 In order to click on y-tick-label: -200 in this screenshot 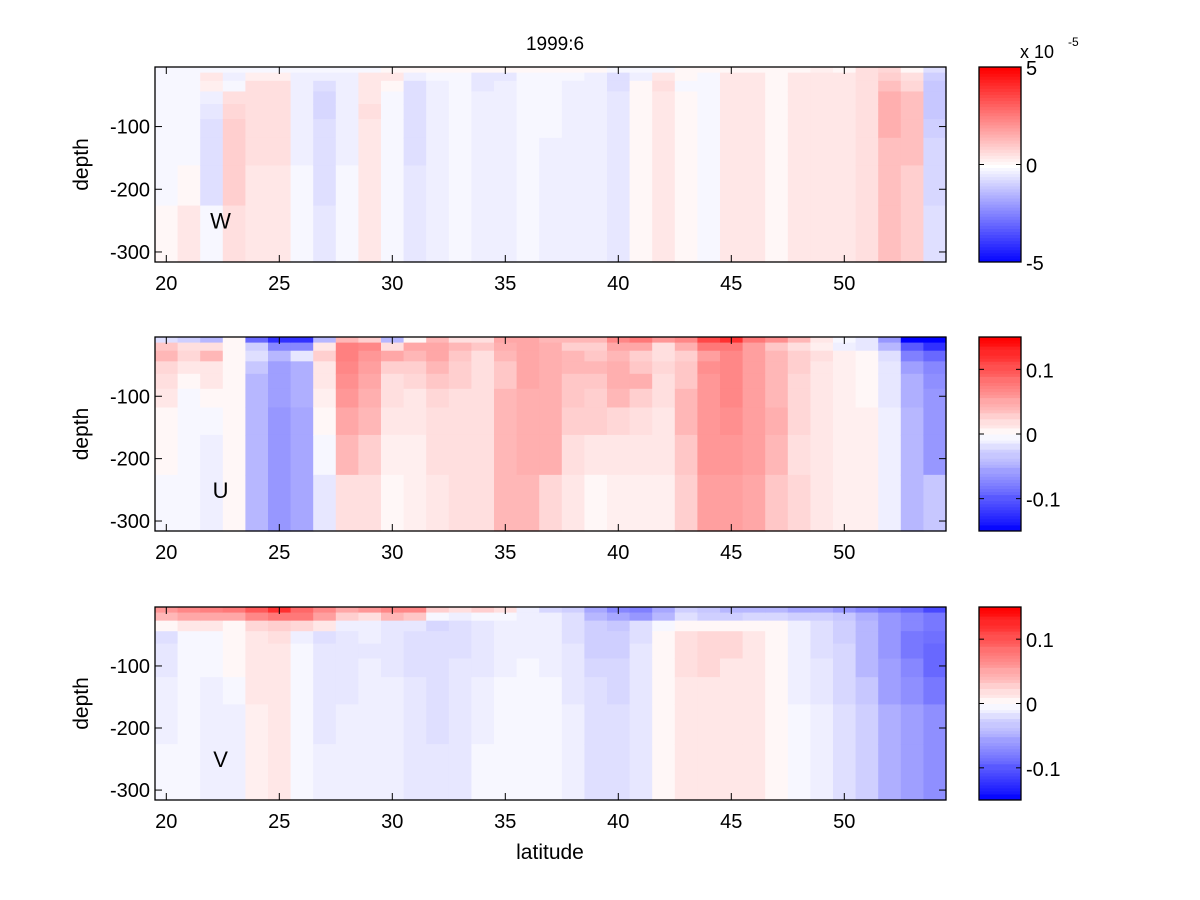, I will do `click(130, 460)`.